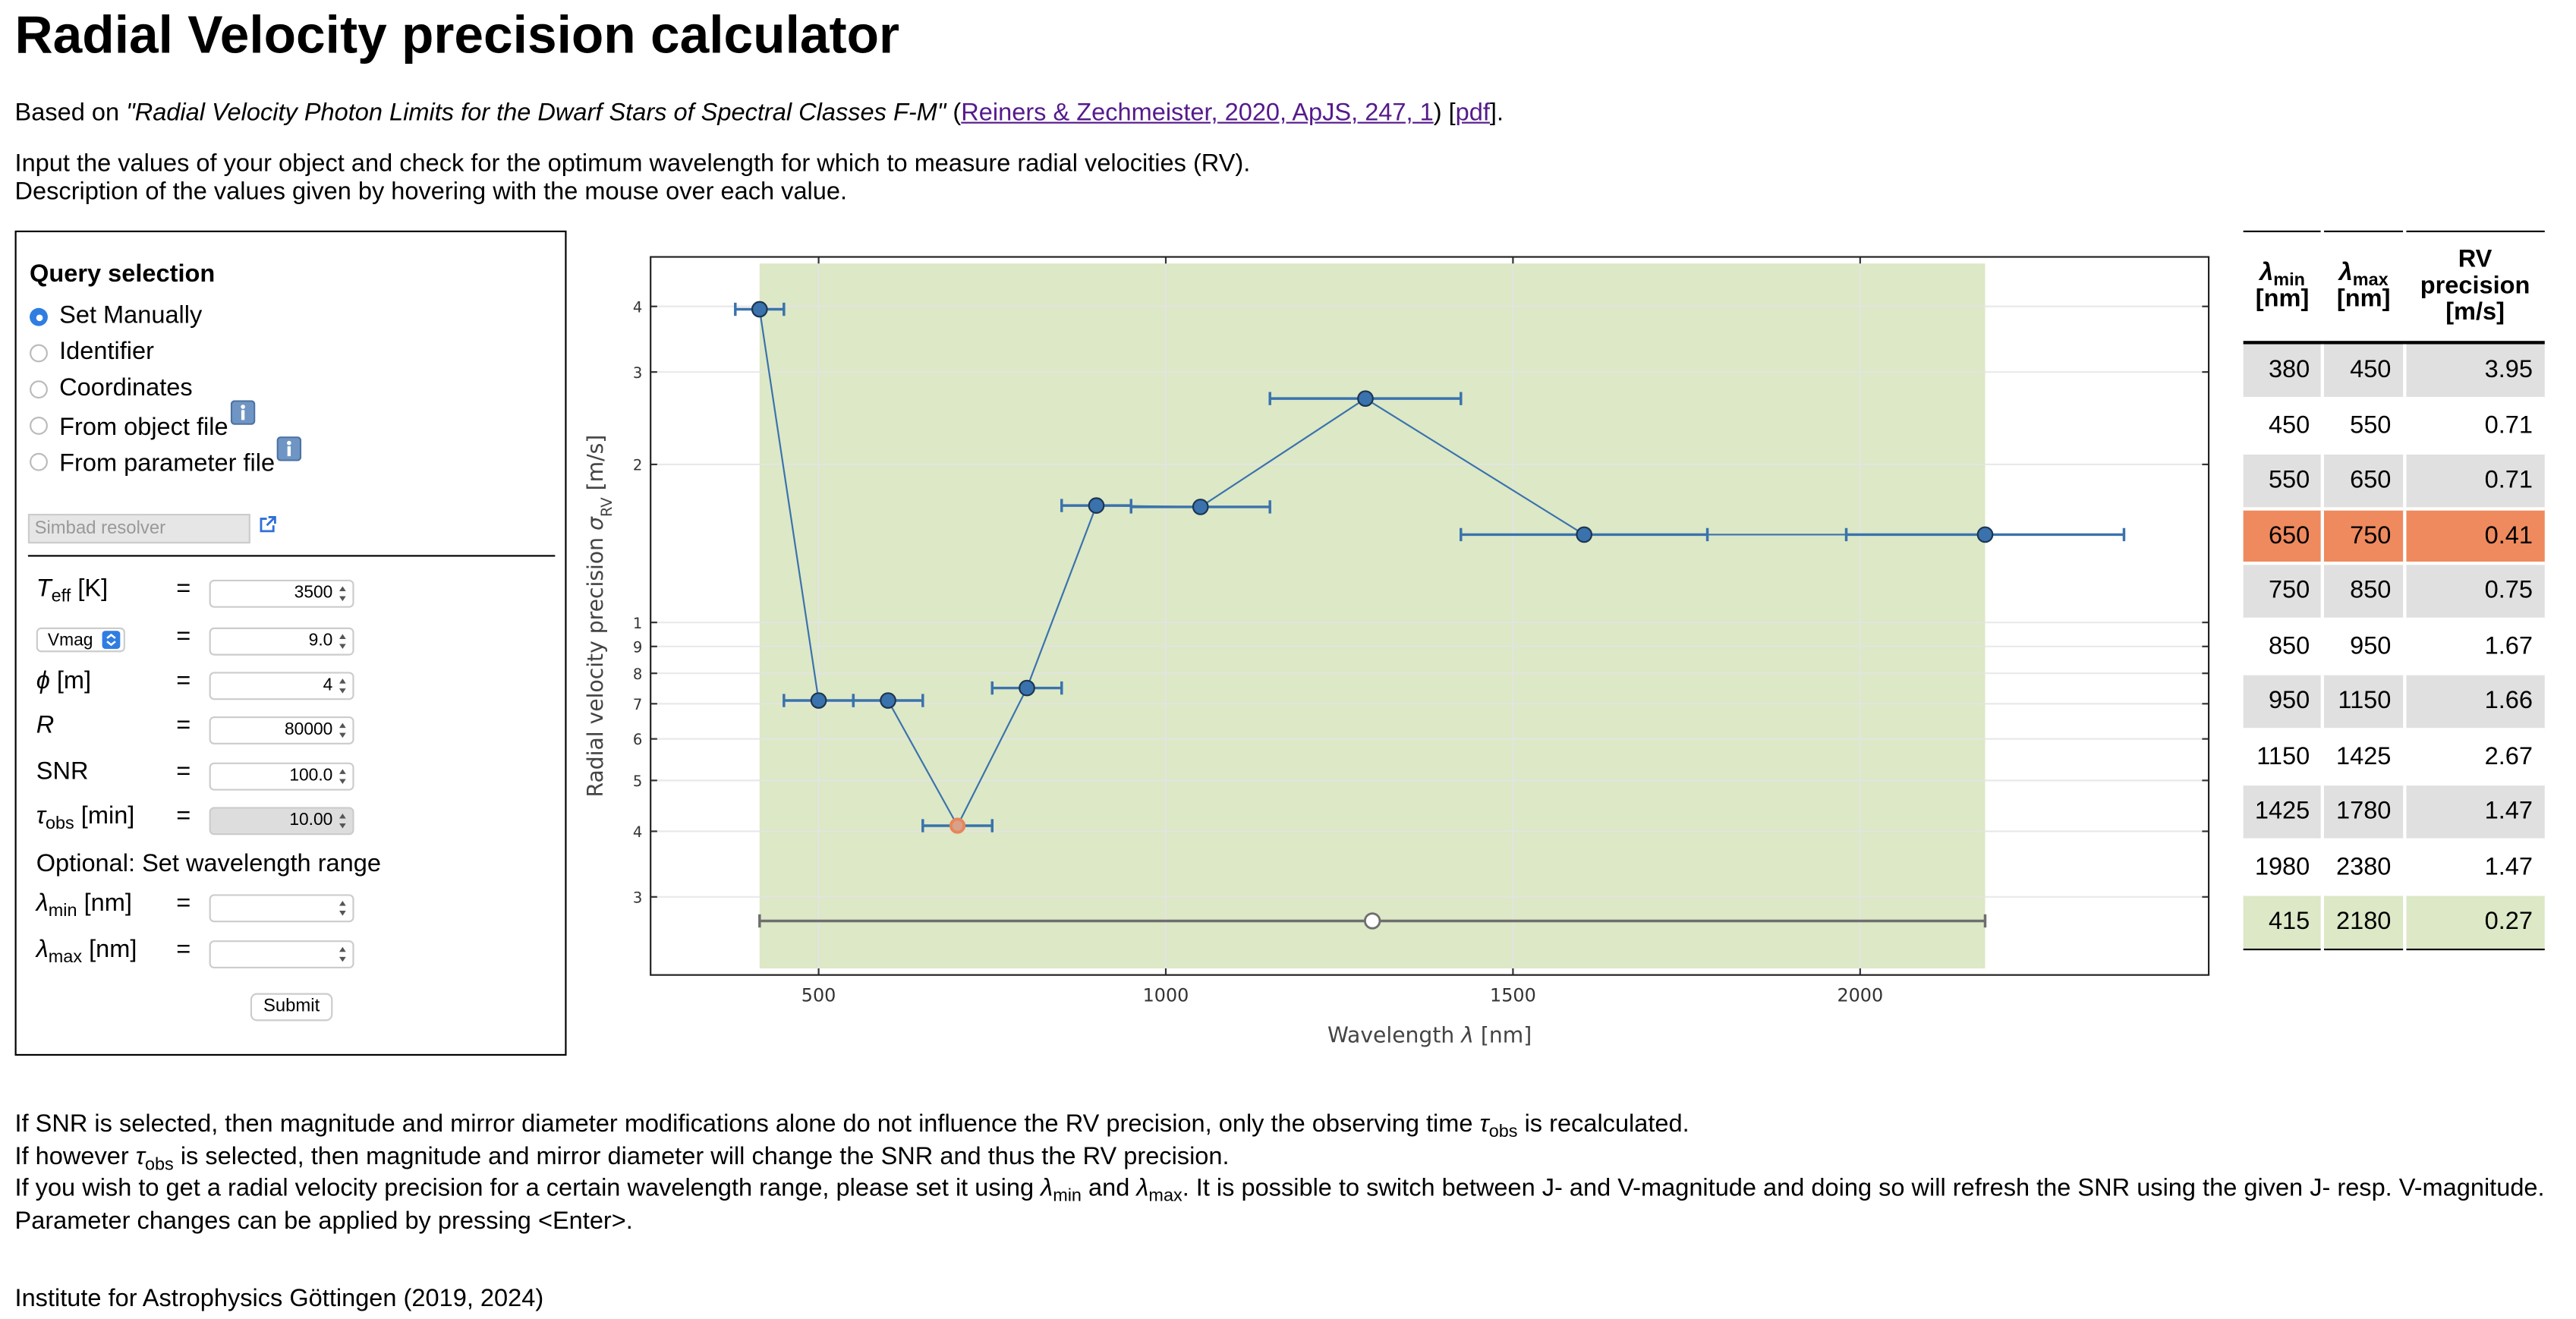  What do you see at coordinates (2283, 288) in the screenshot?
I see `column-header: λmin [nm]` at bounding box center [2283, 288].